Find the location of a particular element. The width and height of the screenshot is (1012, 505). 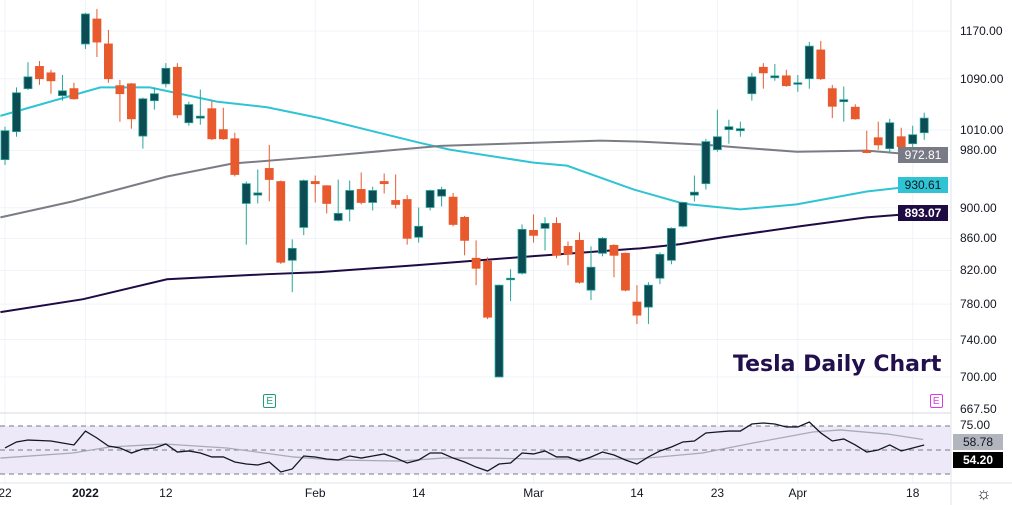

settings-gear-icon: ☼ is located at coordinates (984, 493).